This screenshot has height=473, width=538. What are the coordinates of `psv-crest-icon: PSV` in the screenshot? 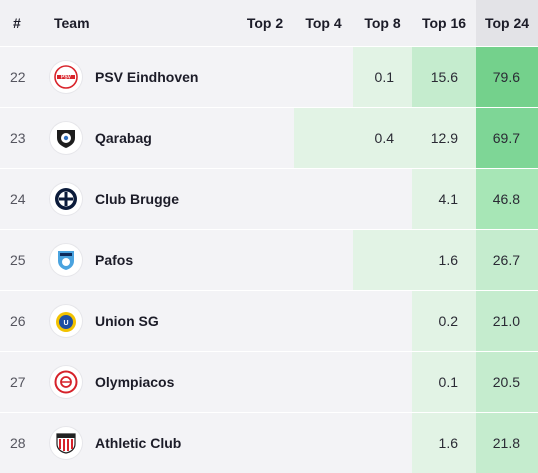 It's located at (66, 77).